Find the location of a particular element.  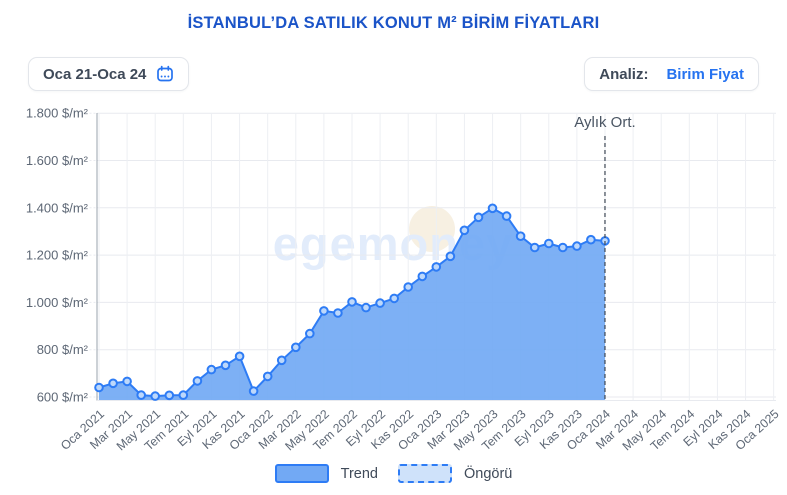

controls-row: Oca 21-Oca 24 Analiz: Birim Fiyat is located at coordinates (393, 74).